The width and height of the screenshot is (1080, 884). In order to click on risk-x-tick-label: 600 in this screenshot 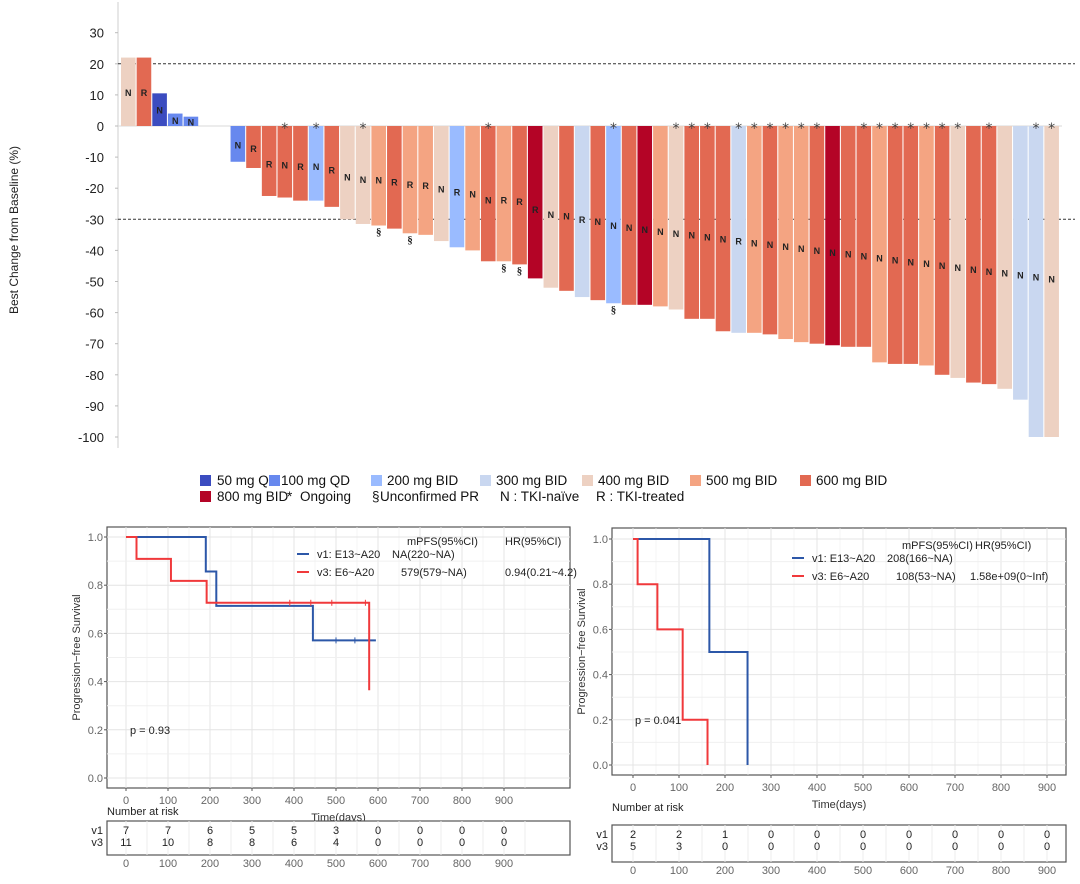, I will do `click(909, 871)`.